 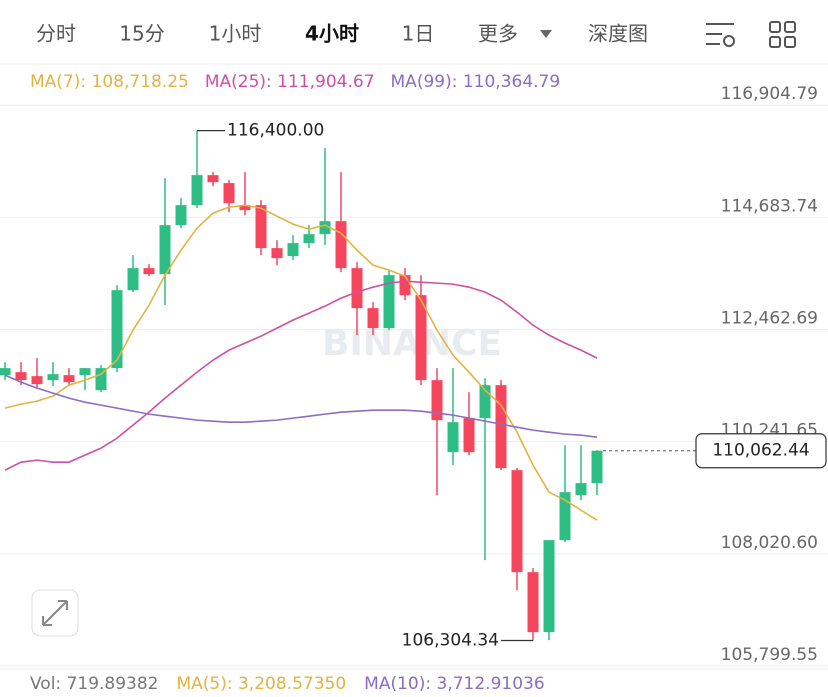 What do you see at coordinates (450, 641) in the screenshot?
I see `annotation-label: 106,304.34` at bounding box center [450, 641].